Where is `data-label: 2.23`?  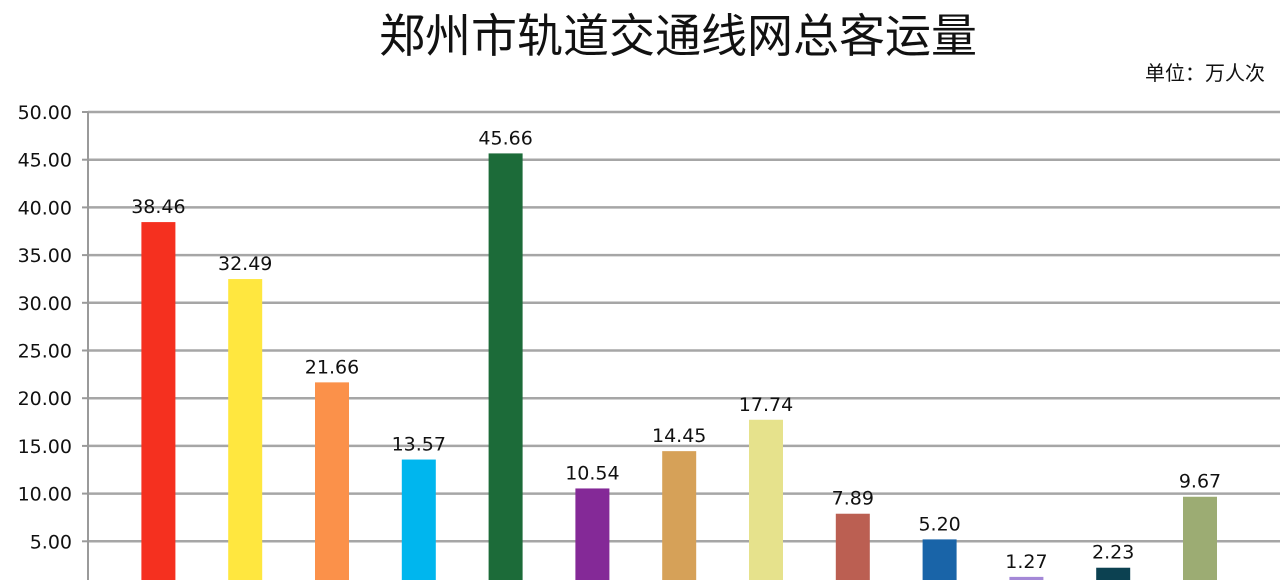
data-label: 2.23 is located at coordinates (1113, 553).